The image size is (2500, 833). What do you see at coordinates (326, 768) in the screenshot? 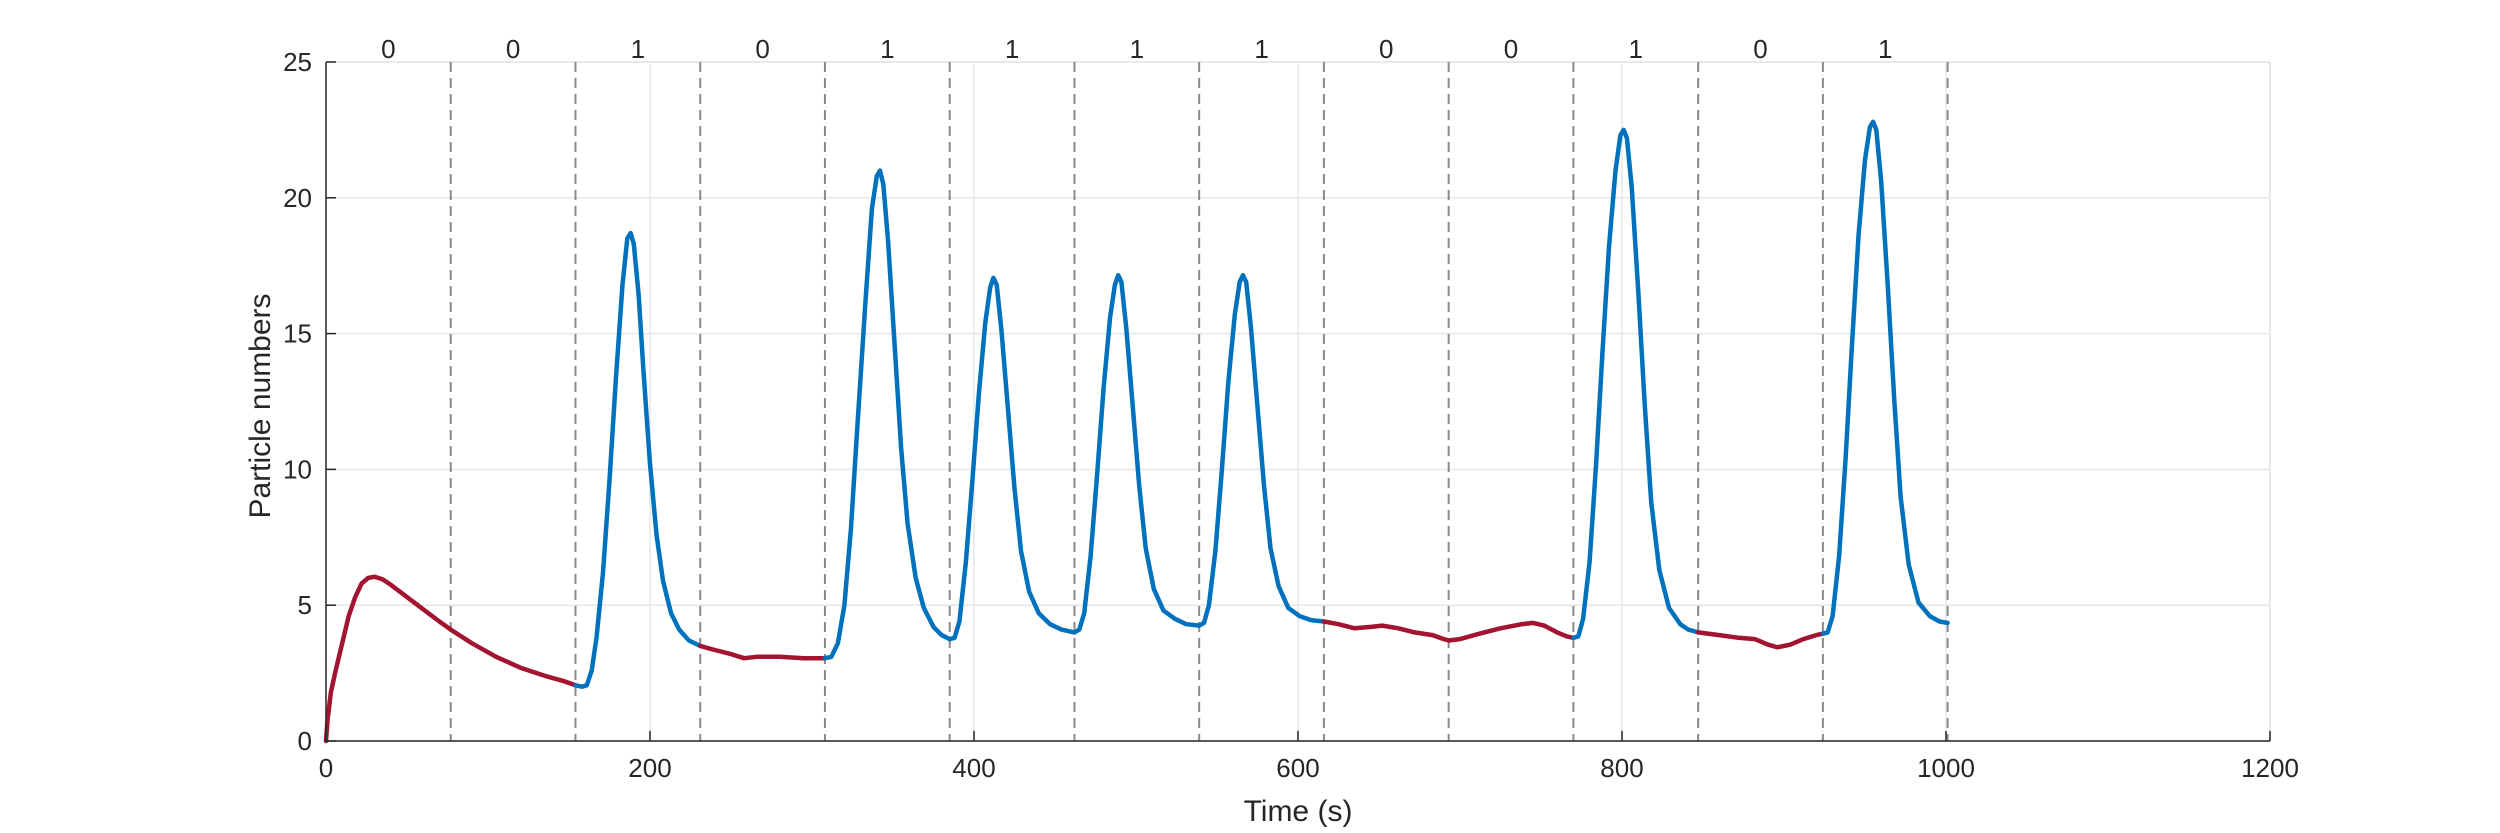
I see `x-tick-label: 0` at bounding box center [326, 768].